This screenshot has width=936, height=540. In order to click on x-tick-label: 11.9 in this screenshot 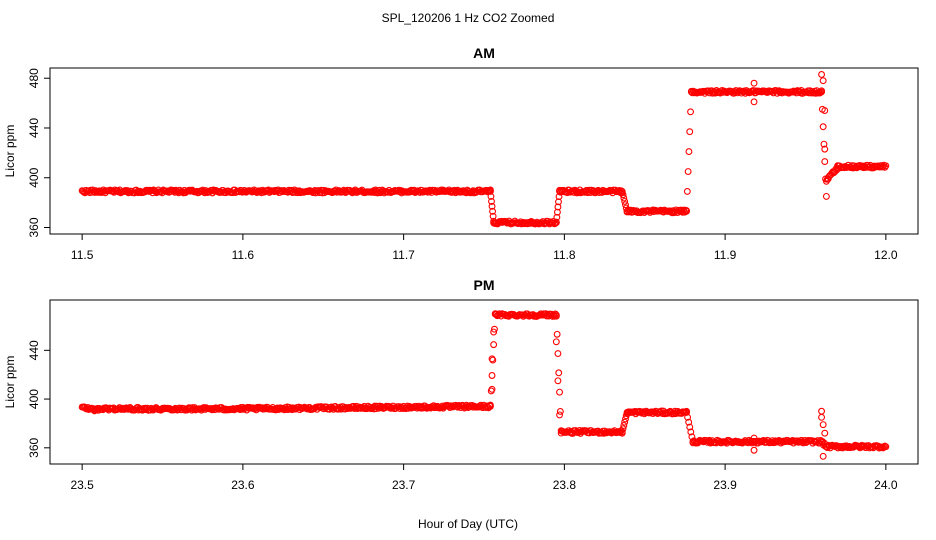, I will do `click(725, 255)`.